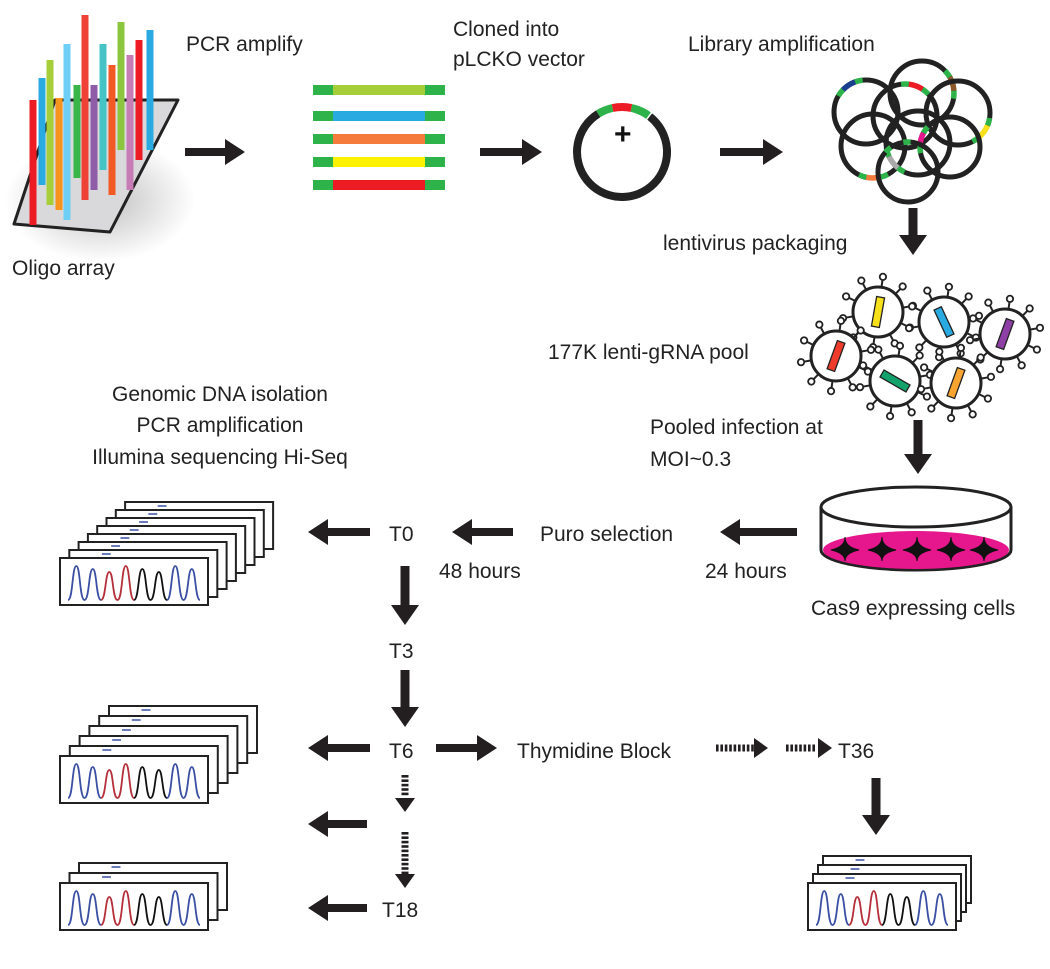 This screenshot has width=1050, height=969. I want to click on dish-rim, so click(916, 507).